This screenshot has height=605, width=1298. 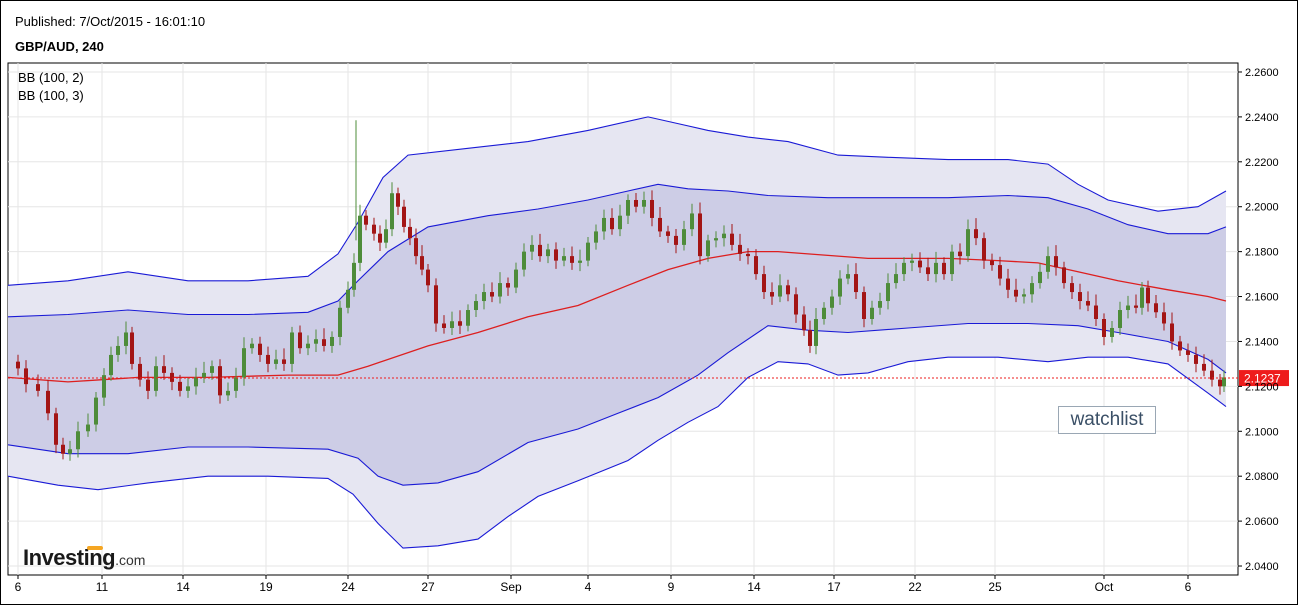 What do you see at coordinates (588, 587) in the screenshot?
I see `x-tick-label: 4` at bounding box center [588, 587].